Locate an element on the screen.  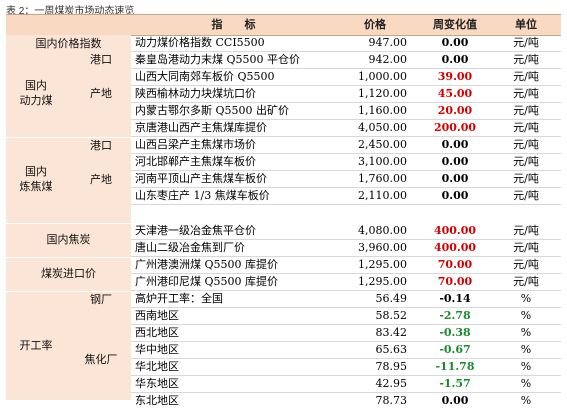
table-row: 内蒙古鄂尔多斯 Q5500 出矿价 1,160.00 20.00 元/吨 is located at coordinates (346, 111).